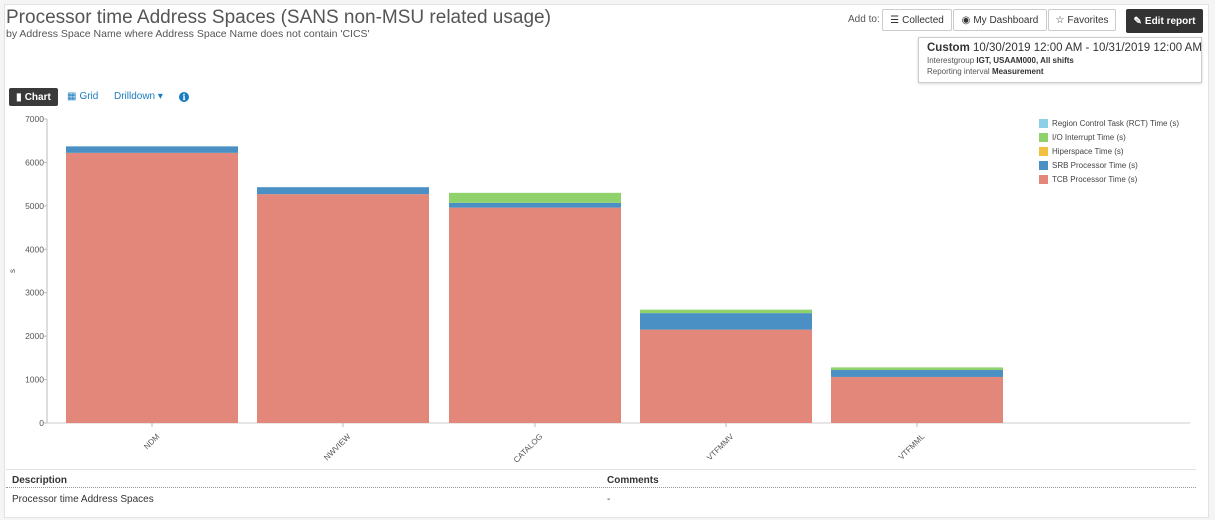 The image size is (1215, 520). What do you see at coordinates (923, 20) in the screenshot?
I see `collected-button-label: Collected` at bounding box center [923, 20].